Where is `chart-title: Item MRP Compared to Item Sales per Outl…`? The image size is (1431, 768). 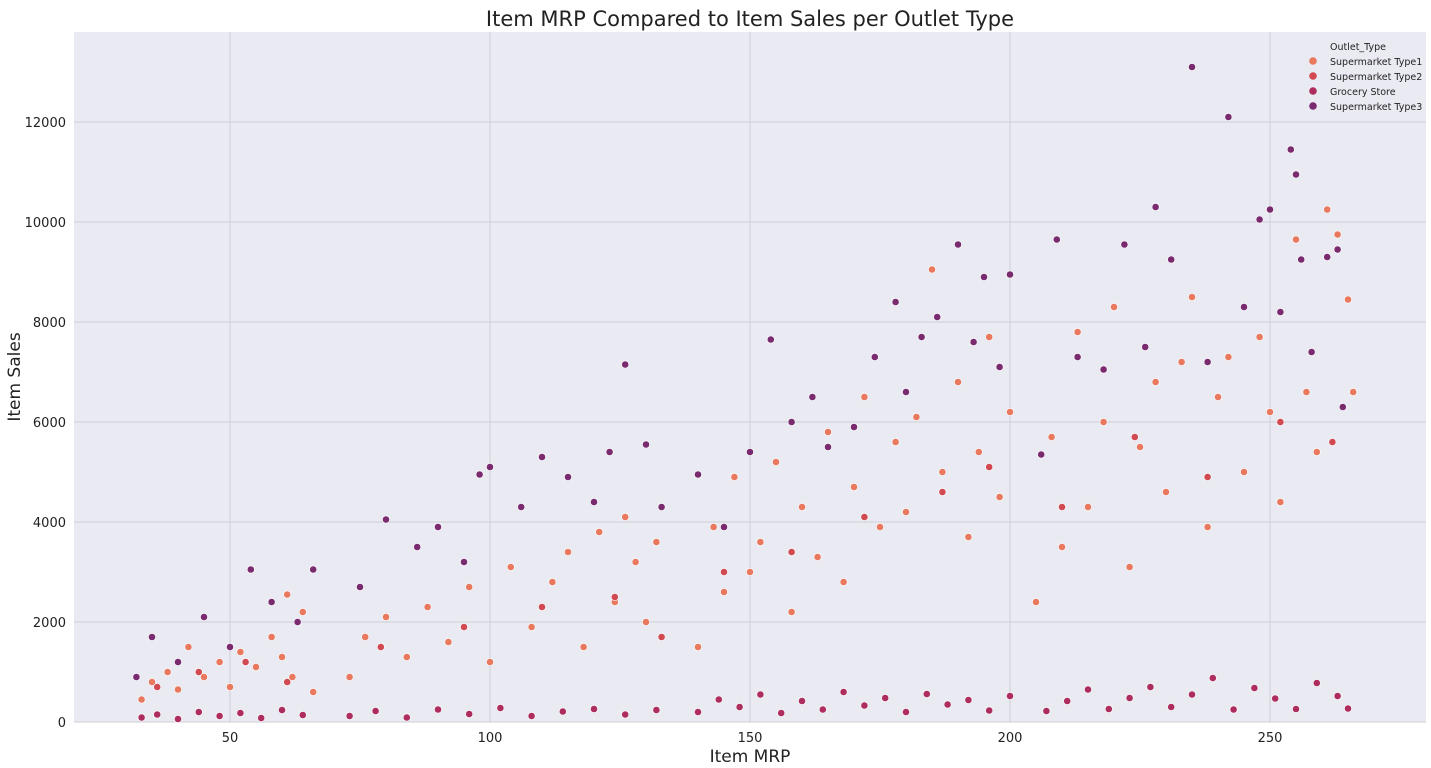 chart-title: Item MRP Compared to Item Sales per Outl… is located at coordinates (750, 19).